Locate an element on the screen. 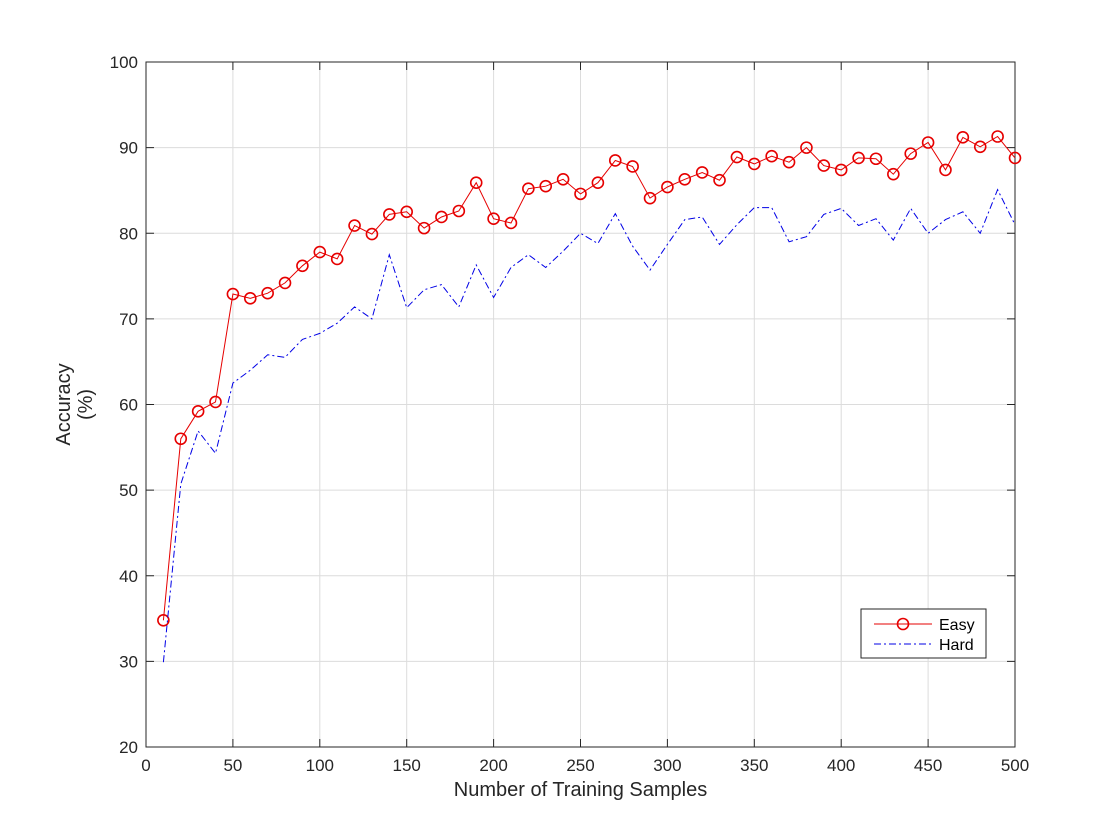 Image resolution: width=1120 pixels, height=840 pixels. x-tick-label: 0 is located at coordinates (145, 765).